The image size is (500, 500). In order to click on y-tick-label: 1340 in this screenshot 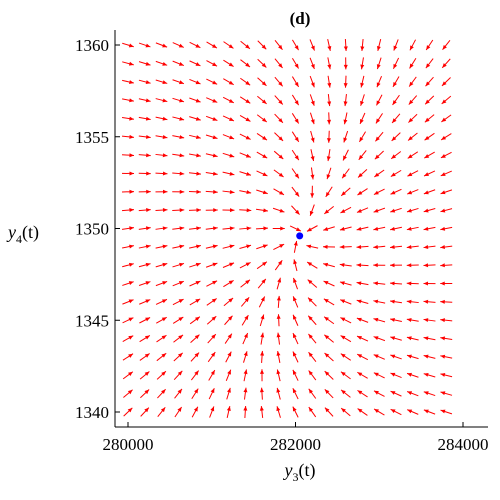, I will do `click(92, 412)`.